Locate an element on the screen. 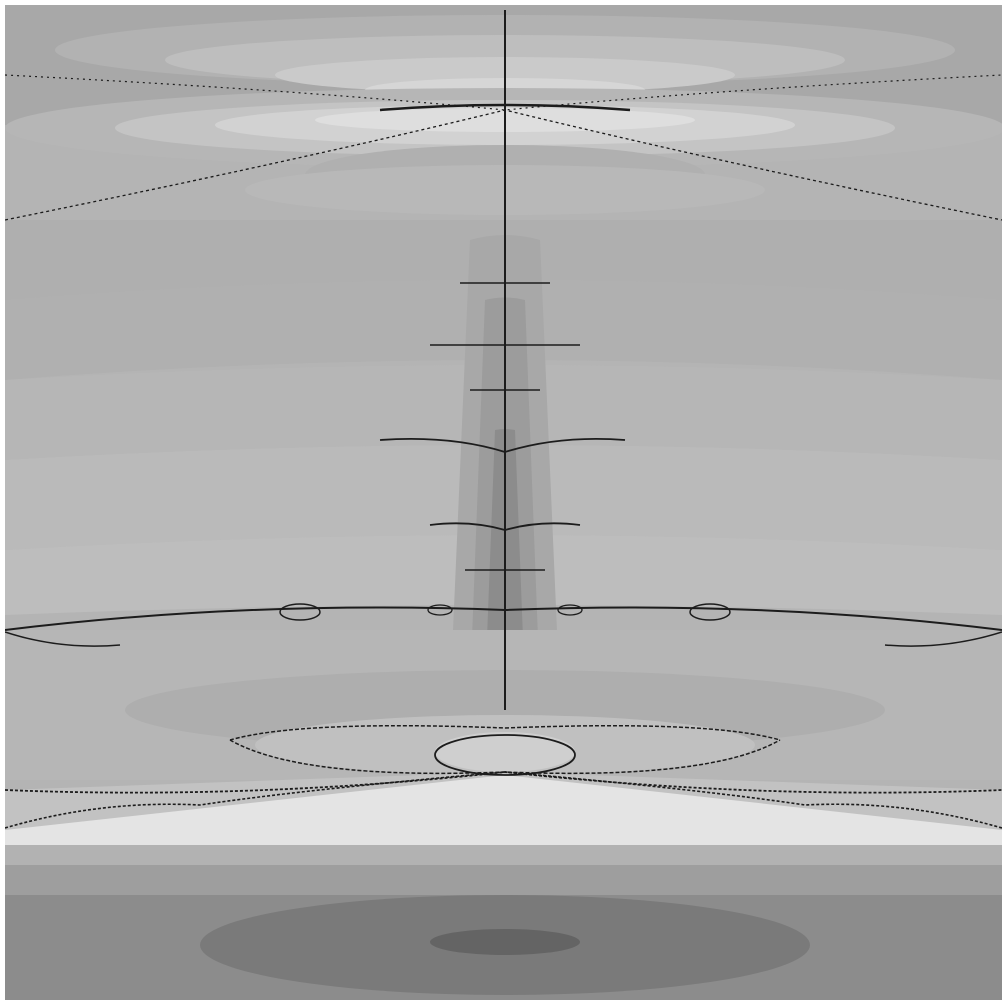 The image size is (1004, 1001). light-wedge is located at coordinates (503, 810).